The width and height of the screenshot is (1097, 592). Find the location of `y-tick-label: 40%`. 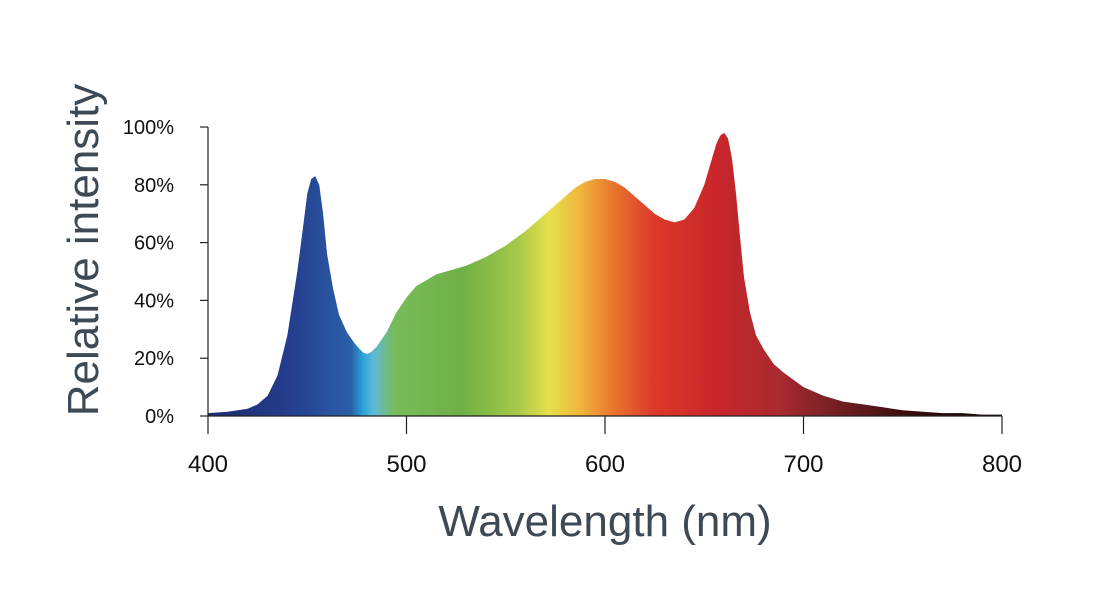

y-tick-label: 40% is located at coordinates (154, 301).